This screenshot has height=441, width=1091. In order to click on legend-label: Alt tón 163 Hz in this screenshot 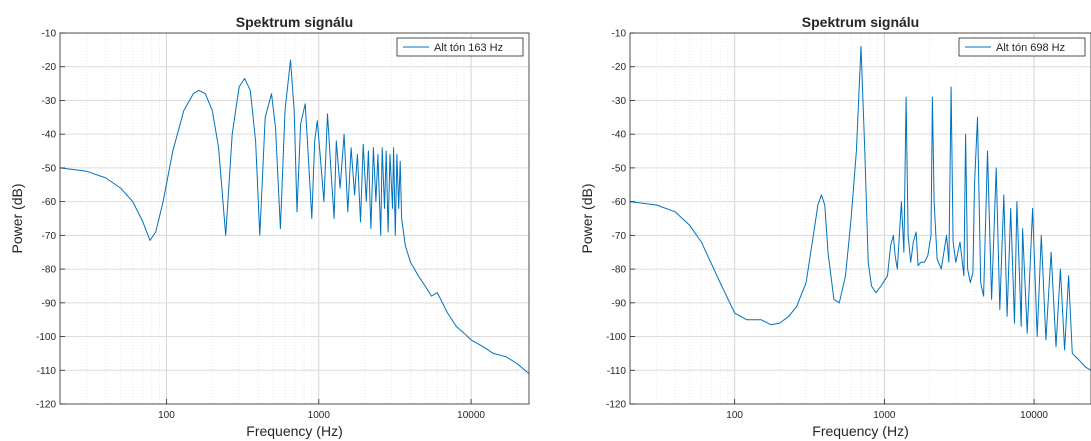, I will do `click(468, 48)`.